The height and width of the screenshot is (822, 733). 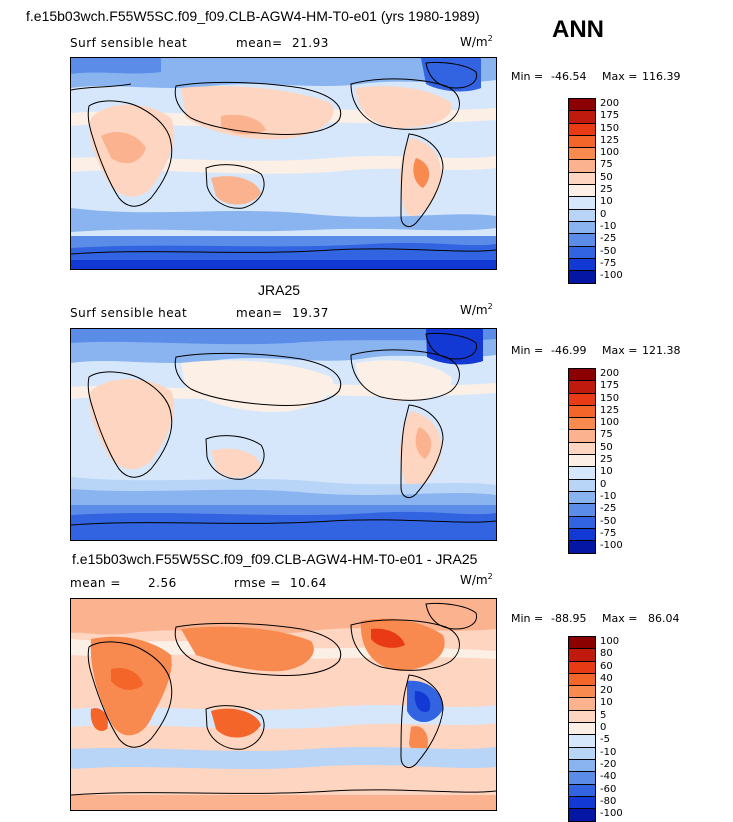 I want to click on panel1-colorbar, so click(x=582, y=191).